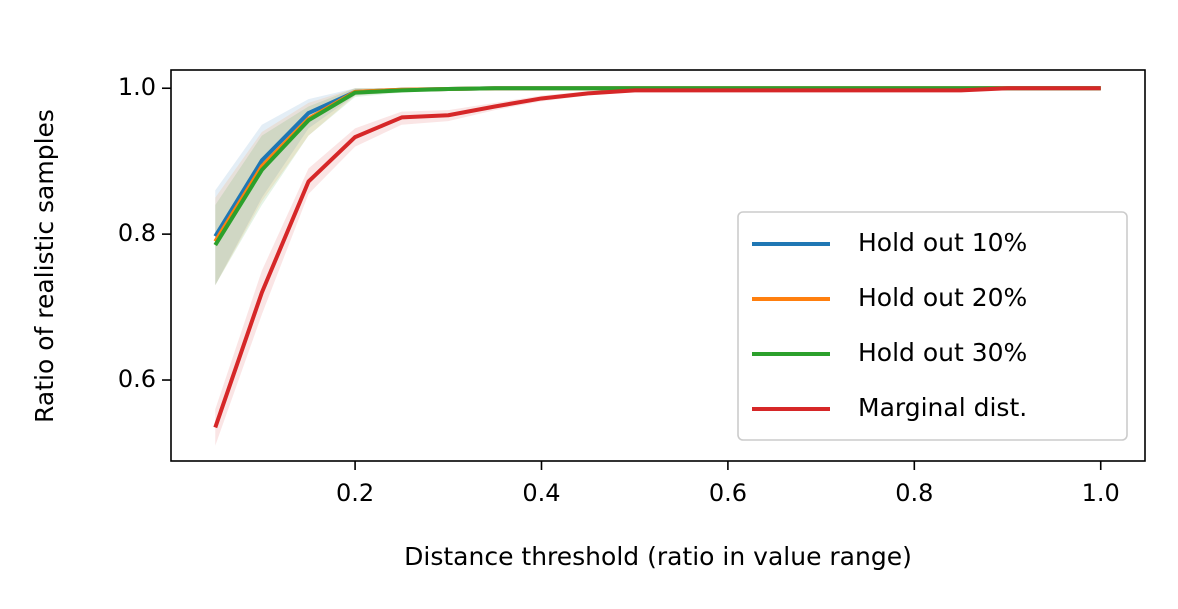  I want to click on x-tick-label: 0.8, so click(914, 493).